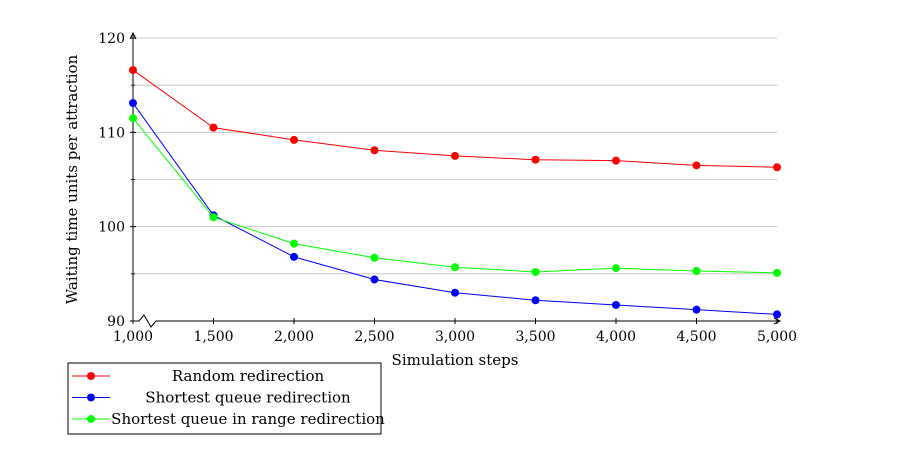  Describe the element at coordinates (294, 337) in the screenshot. I see `x-tick-label: 2,000` at that location.